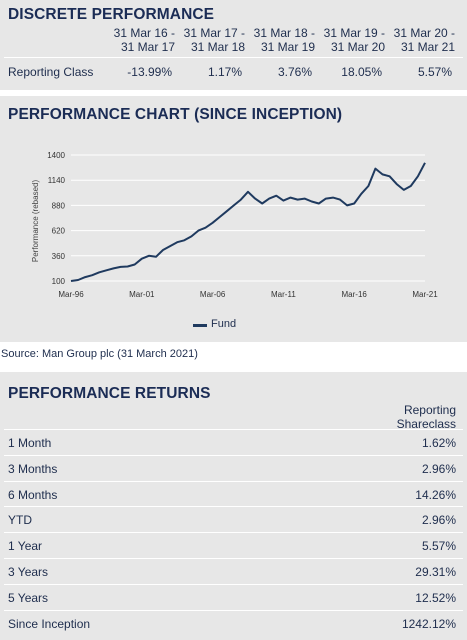 This screenshot has width=467, height=640. What do you see at coordinates (59, 256) in the screenshot?
I see `y-tick-label: 360` at bounding box center [59, 256].